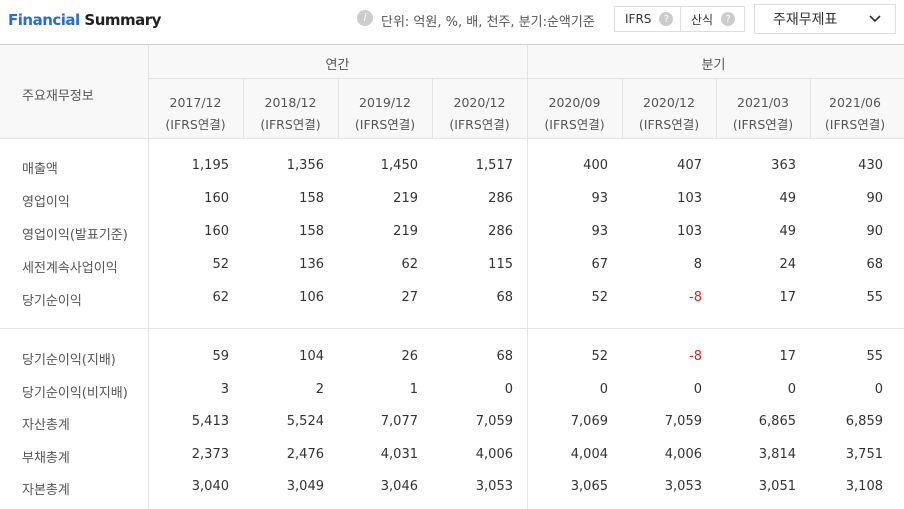 The width and height of the screenshot is (904, 509). Describe the element at coordinates (122, 20) in the screenshot. I see `title-part: Summary` at that location.